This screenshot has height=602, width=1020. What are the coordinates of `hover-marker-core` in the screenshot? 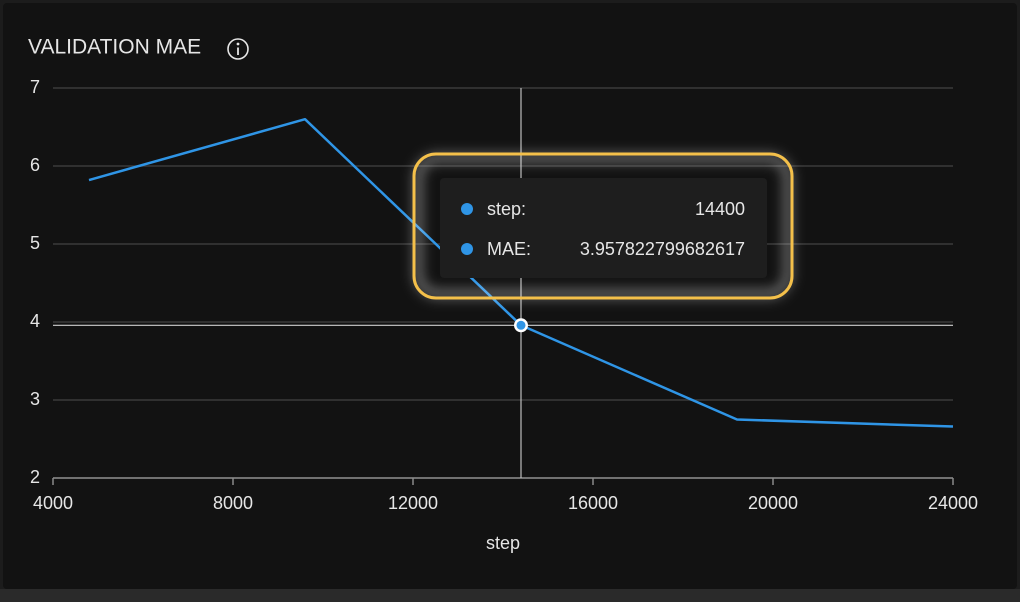 It's located at (521, 325).